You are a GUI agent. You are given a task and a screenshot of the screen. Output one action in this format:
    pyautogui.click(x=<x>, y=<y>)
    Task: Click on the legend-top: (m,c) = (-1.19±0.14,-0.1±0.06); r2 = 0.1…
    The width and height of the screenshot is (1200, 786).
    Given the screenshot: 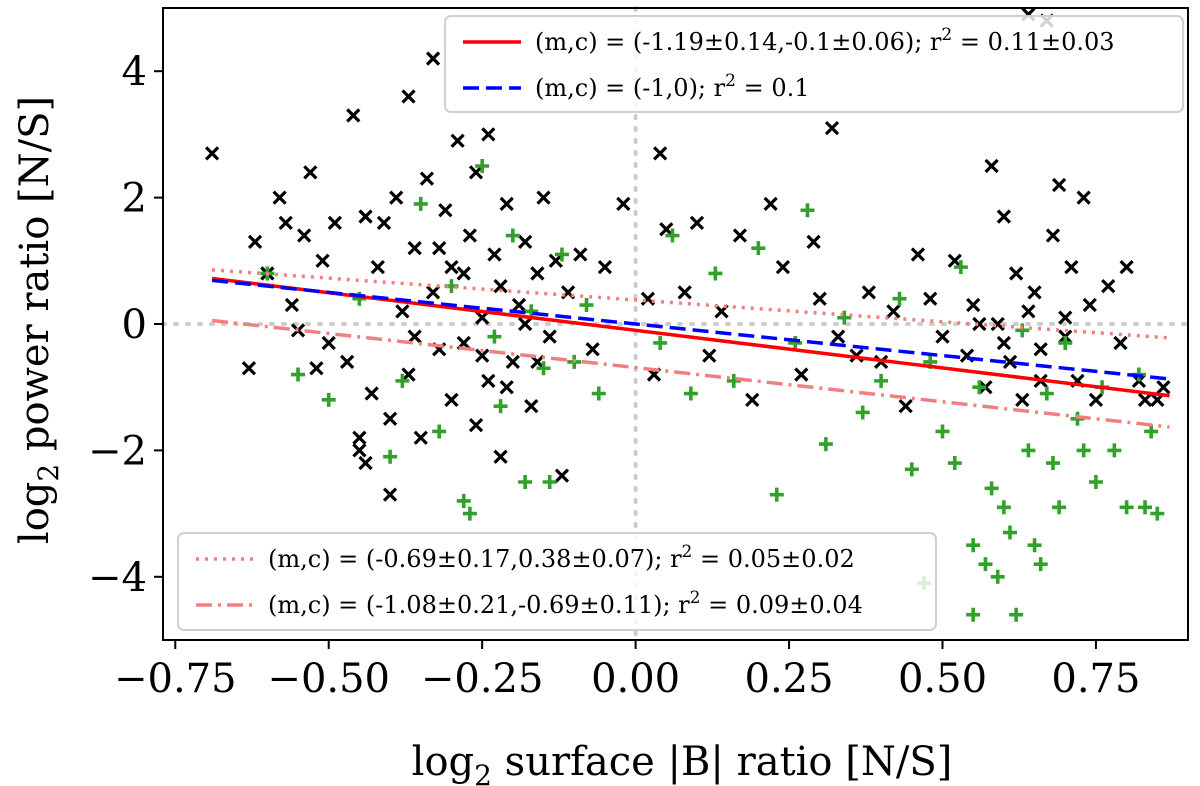 What is the action you would take?
    pyautogui.click(x=814, y=64)
    